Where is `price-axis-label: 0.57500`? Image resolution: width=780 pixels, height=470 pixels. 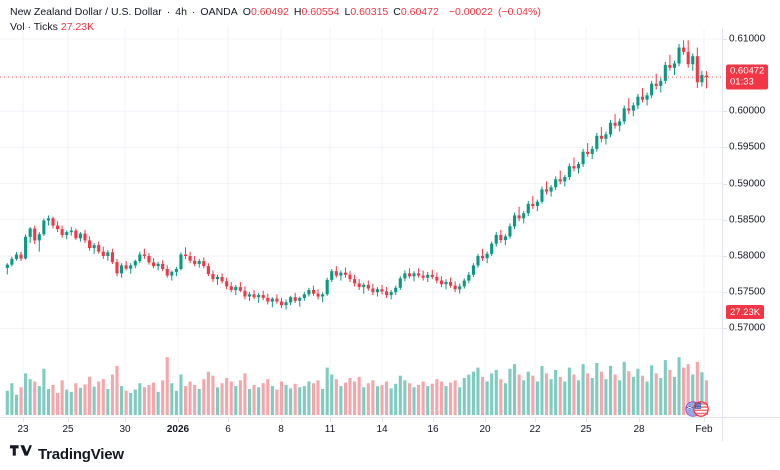 price-axis-label: 0.57500 is located at coordinates (747, 292).